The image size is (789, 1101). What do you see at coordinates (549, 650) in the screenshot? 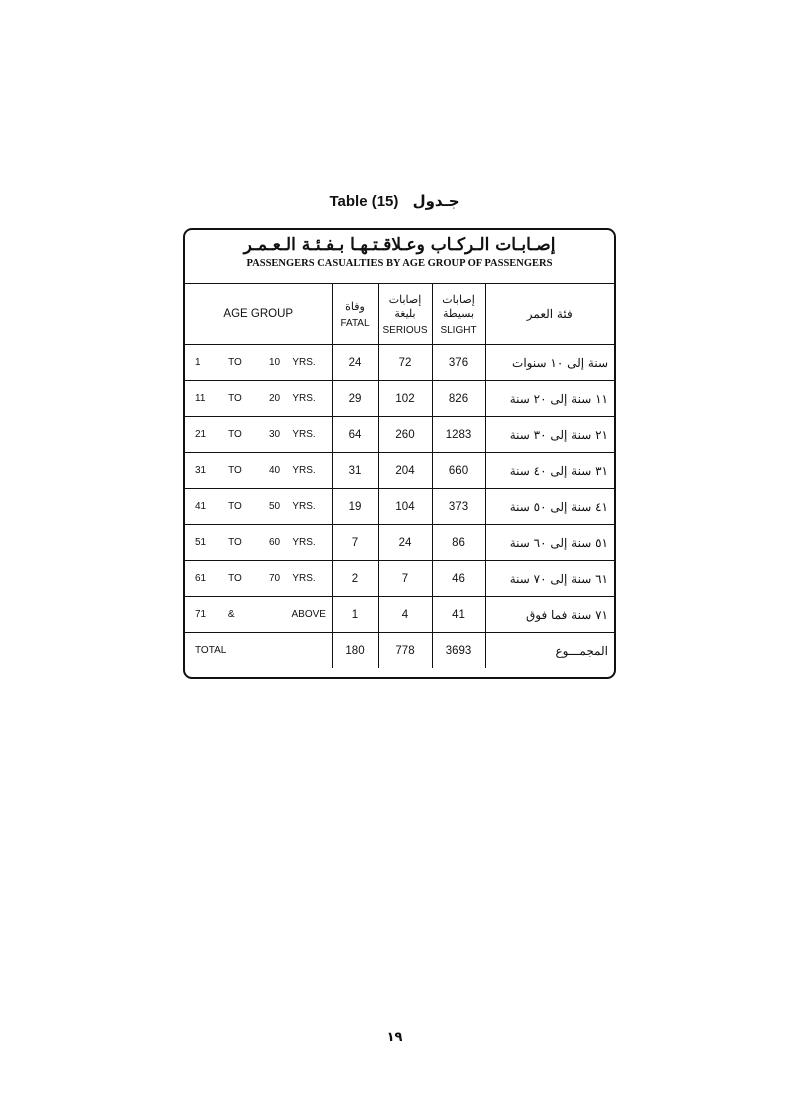
I see `total-label-ar: المجمـــوع` at bounding box center [549, 650].